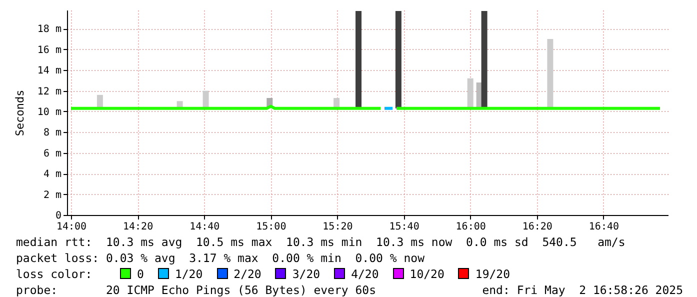  What do you see at coordinates (205, 227) in the screenshot?
I see `x-tick-label: 14:40` at bounding box center [205, 227].